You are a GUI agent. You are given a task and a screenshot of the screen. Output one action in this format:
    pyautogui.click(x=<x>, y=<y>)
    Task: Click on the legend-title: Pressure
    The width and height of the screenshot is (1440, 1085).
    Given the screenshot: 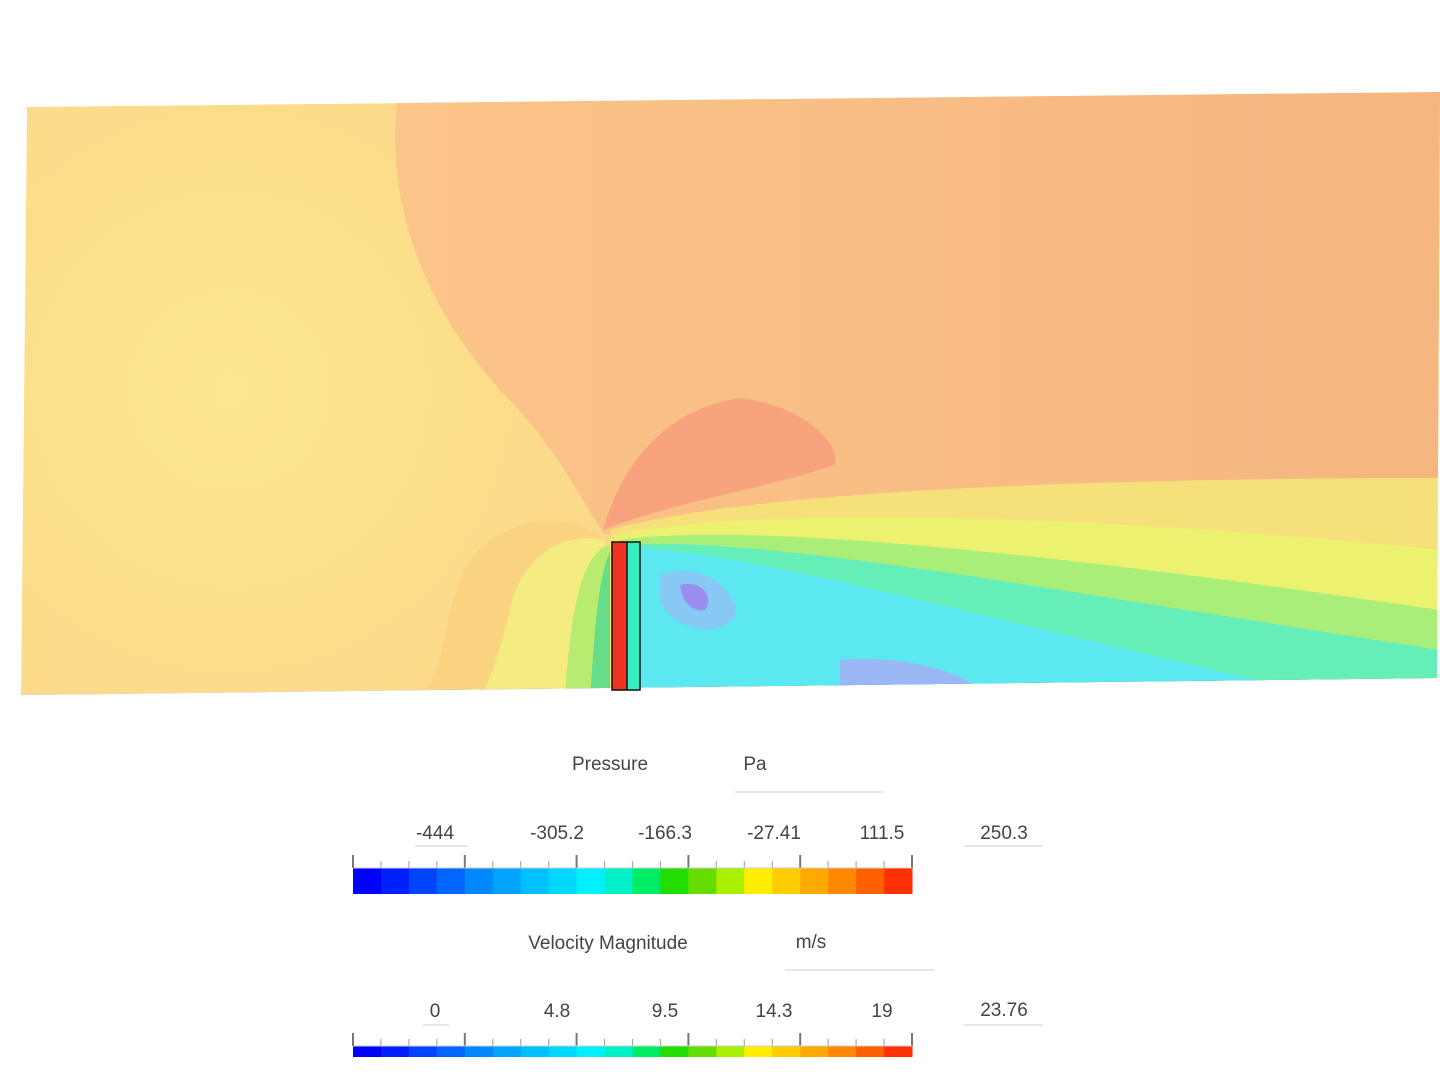 What is the action you would take?
    pyautogui.click(x=610, y=764)
    